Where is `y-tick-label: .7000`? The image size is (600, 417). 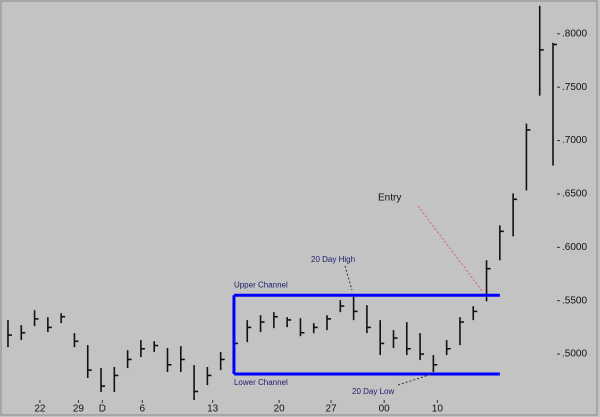 y-tick-label: .7000 is located at coordinates (574, 140).